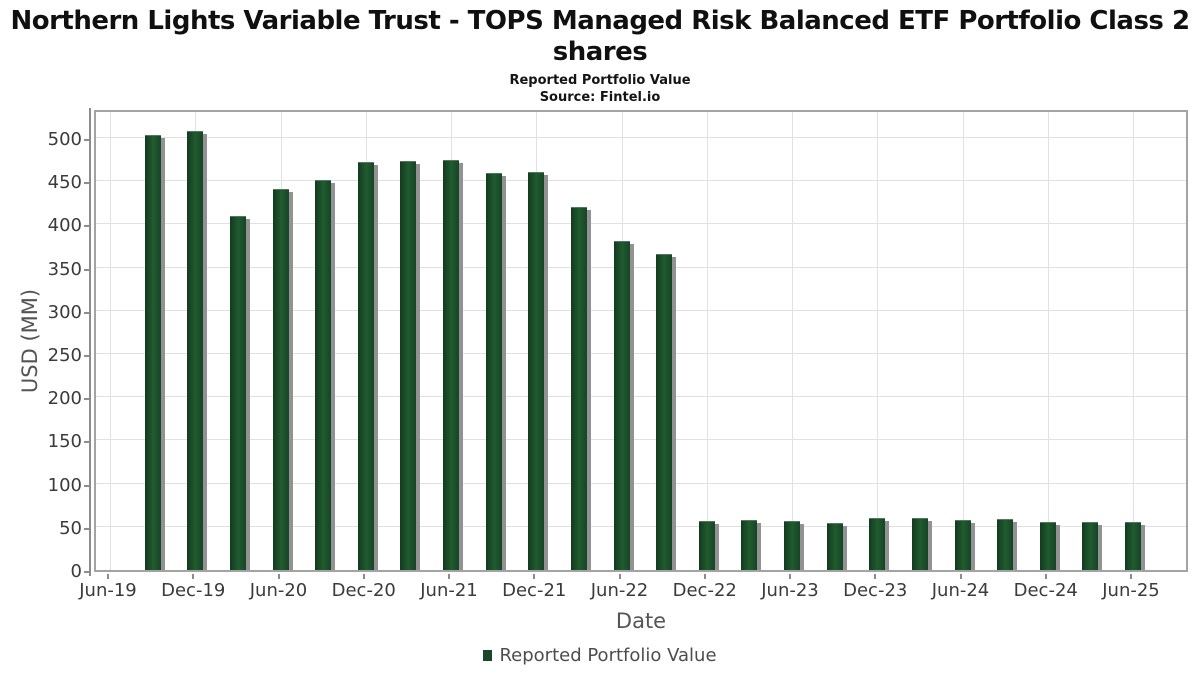 Image resolution: width=1200 pixels, height=675 pixels. What do you see at coordinates (90, 342) in the screenshot?
I see `y-axis-spine` at bounding box center [90, 342].